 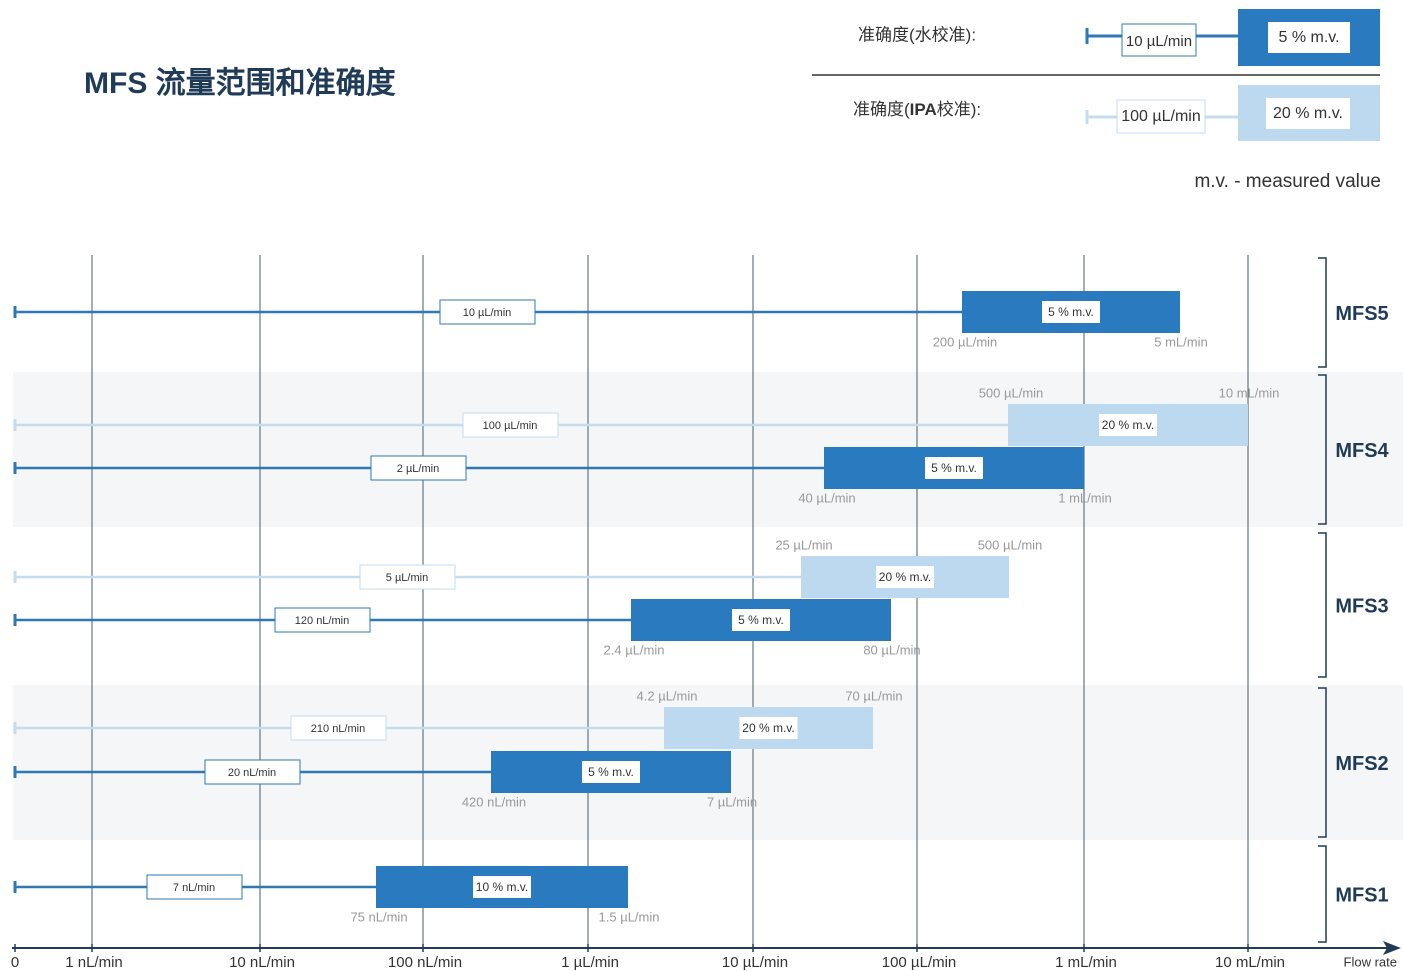 I want to click on range-from: 200 µL/min, so click(x=965, y=341).